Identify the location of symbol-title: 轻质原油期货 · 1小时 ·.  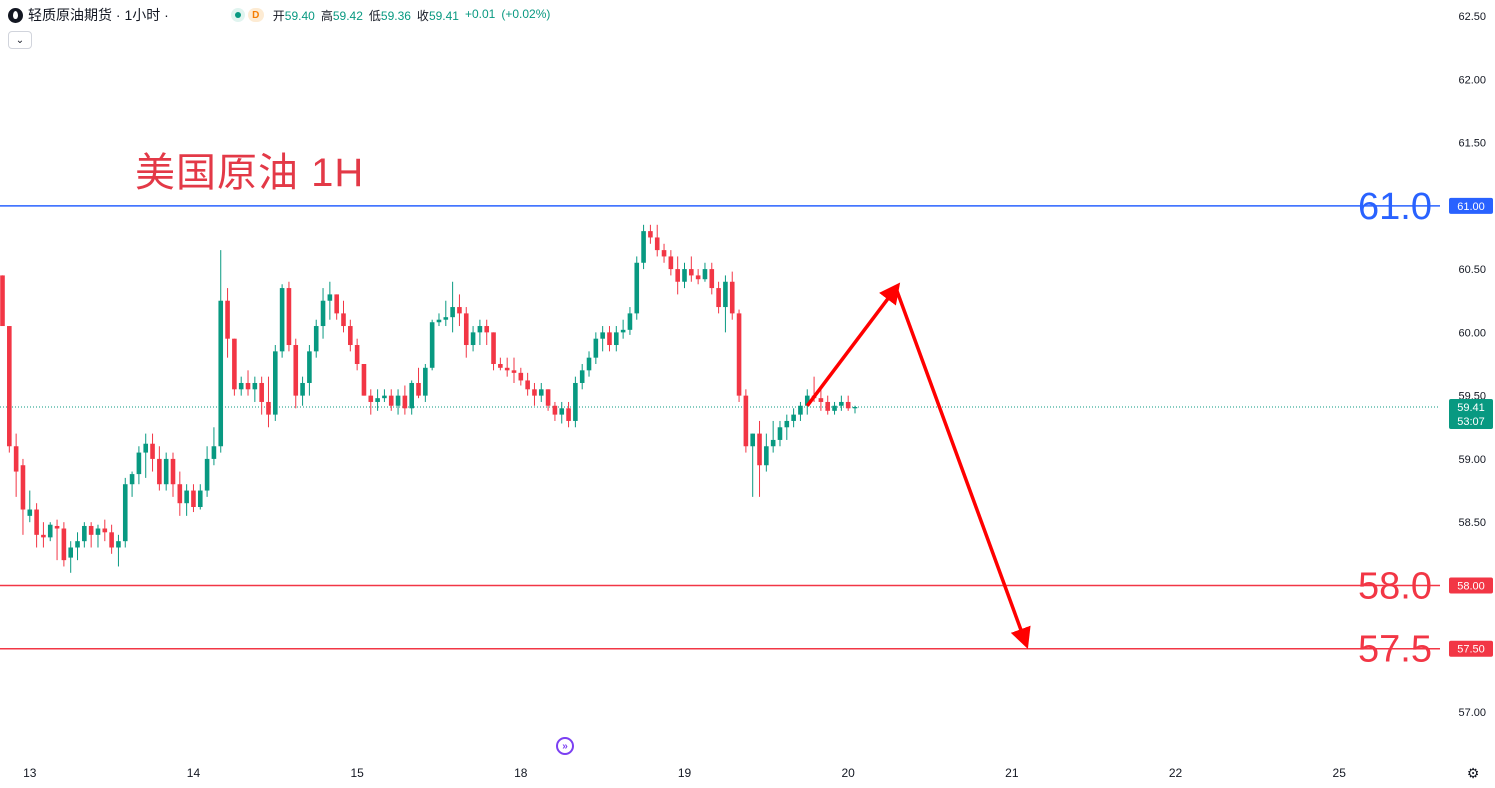
(98, 15).